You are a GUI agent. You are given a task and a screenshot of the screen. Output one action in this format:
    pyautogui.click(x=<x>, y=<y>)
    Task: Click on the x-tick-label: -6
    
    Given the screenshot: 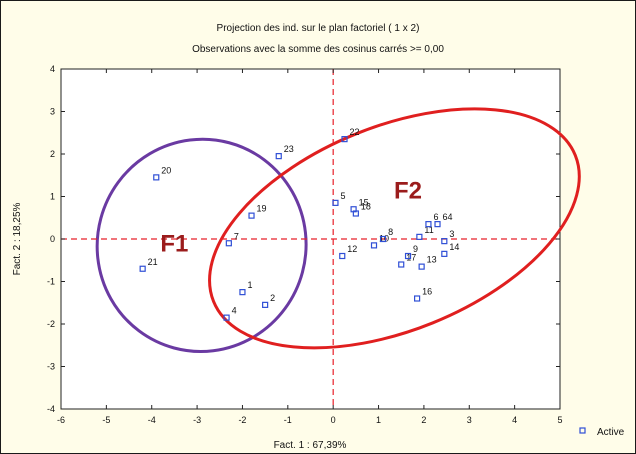 What is the action you would take?
    pyautogui.click(x=61, y=420)
    